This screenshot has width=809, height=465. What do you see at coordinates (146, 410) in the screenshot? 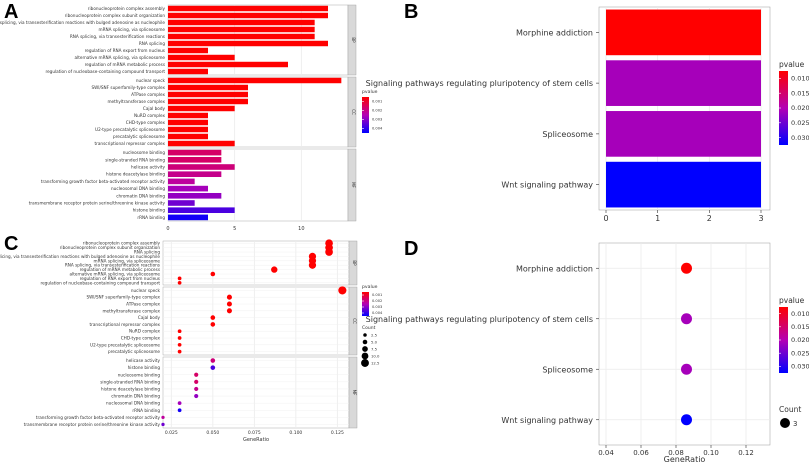
I see `y-tick-label: rRNA binding` at bounding box center [146, 410].